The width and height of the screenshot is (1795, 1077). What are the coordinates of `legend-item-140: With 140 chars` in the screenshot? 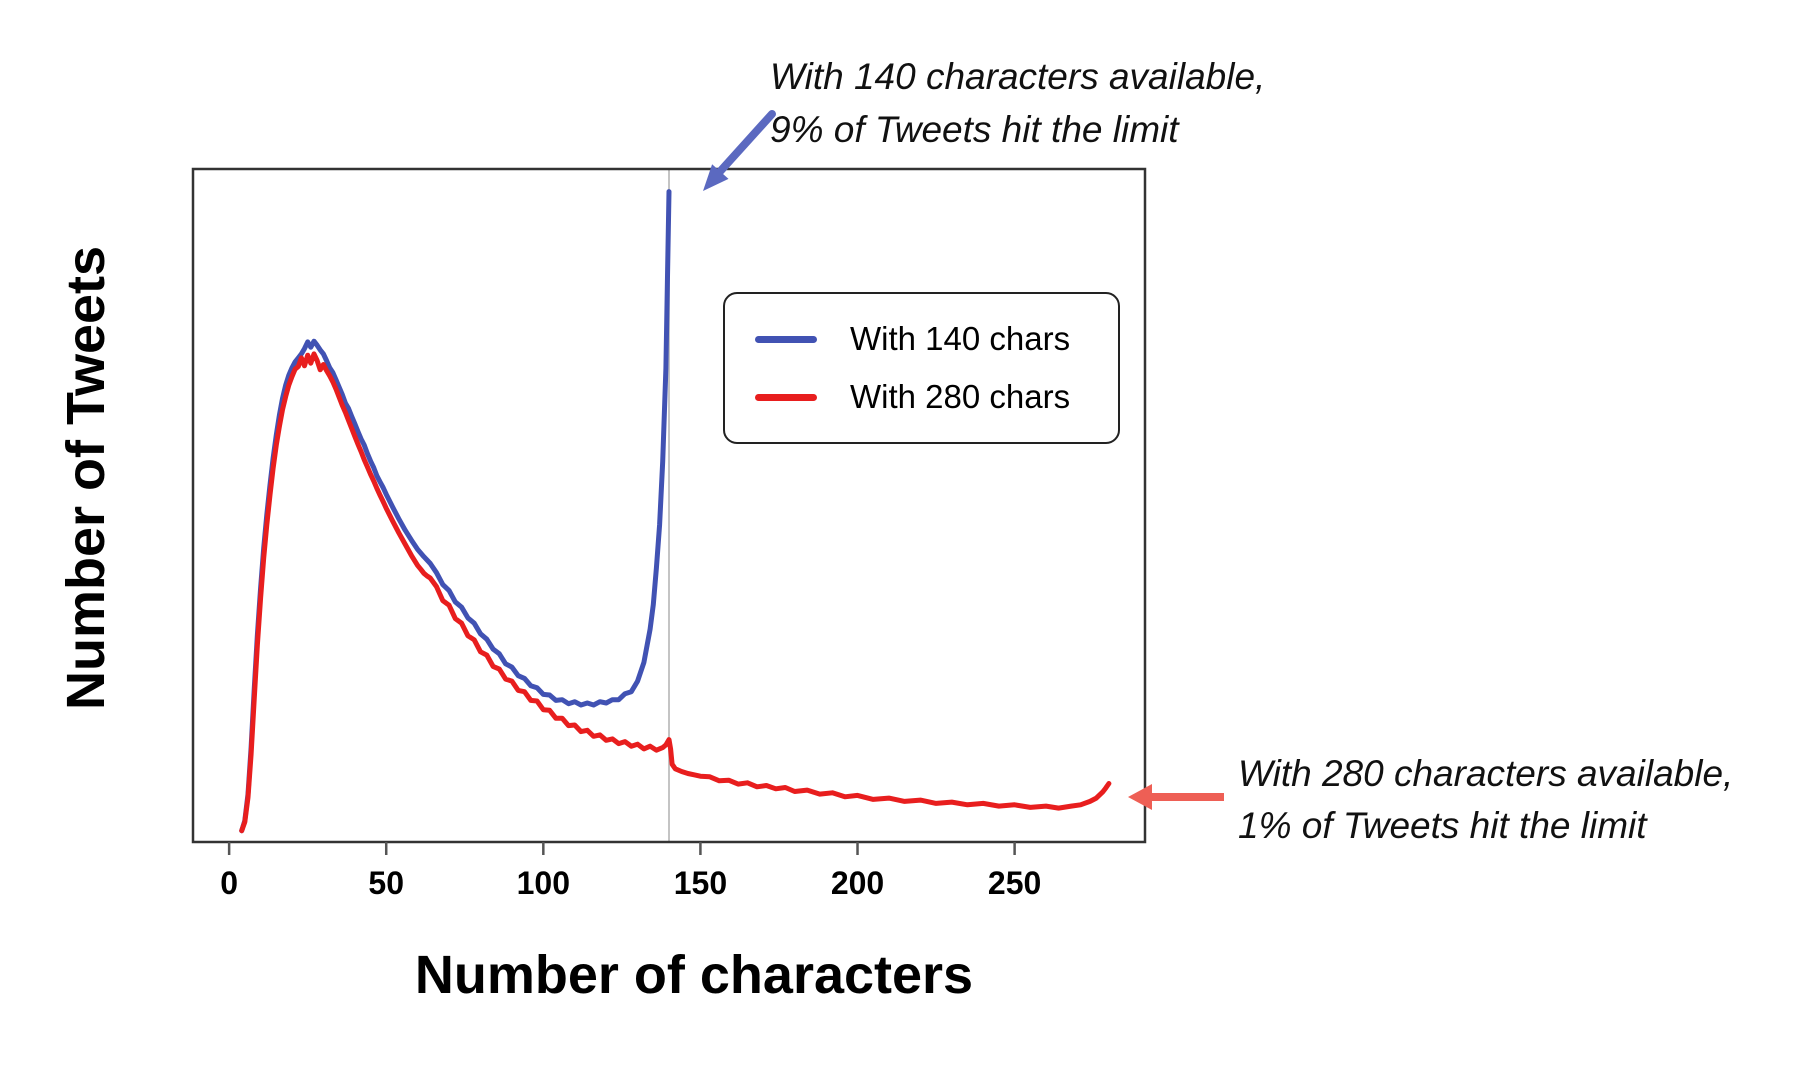 It's located at (936, 339).